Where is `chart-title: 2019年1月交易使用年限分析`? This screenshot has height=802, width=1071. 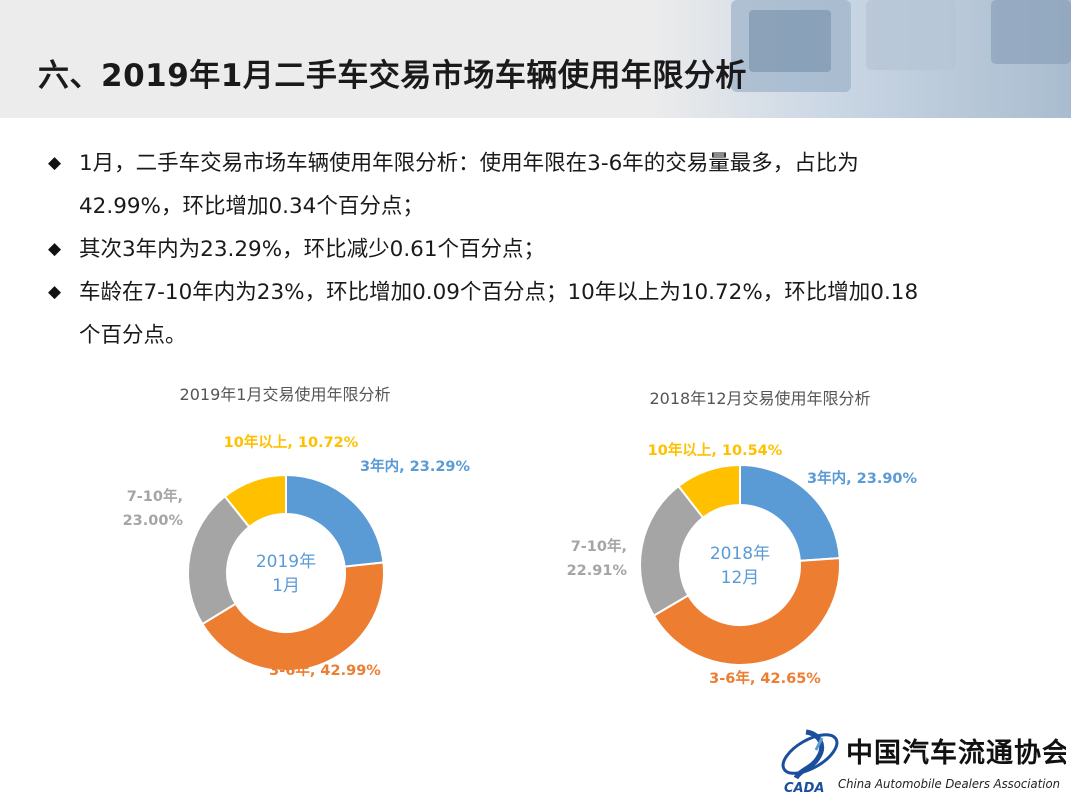 chart-title: 2019年1月交易使用年限分析 is located at coordinates (285, 394).